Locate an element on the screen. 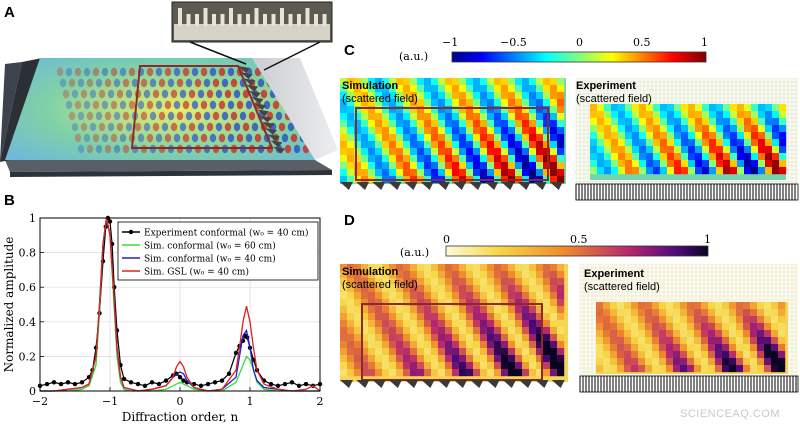  colorbar-c-scale is located at coordinates (579, 57).